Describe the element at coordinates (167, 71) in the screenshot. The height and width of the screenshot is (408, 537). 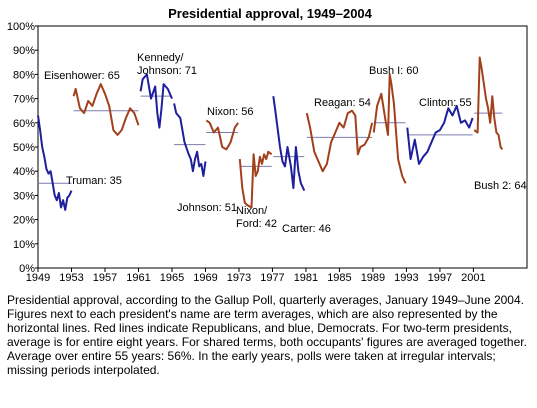
I see `average-label-line: Johnson: 71` at that location.